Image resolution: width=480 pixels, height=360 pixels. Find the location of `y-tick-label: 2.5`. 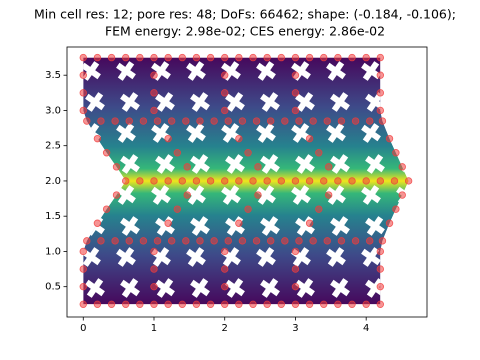

y-tick-label: 2.5 is located at coordinates (53, 146).